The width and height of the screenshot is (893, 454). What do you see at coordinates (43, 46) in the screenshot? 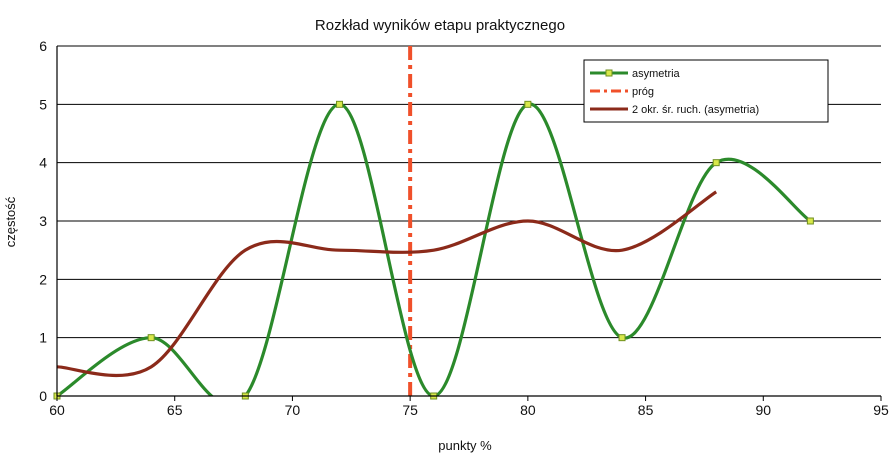
I see `y-tick-label-6: 6` at bounding box center [43, 46].